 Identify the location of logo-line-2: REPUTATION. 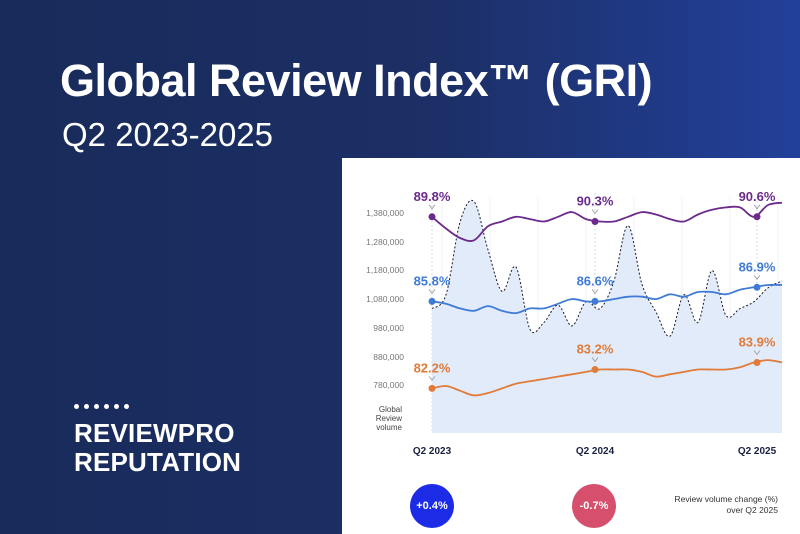
(158, 462).